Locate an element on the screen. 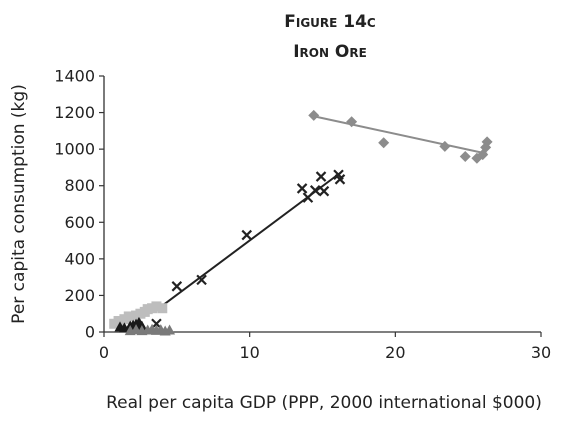 The width and height of the screenshot is (571, 421). chart-title: Figure 14c is located at coordinates (330, 22).